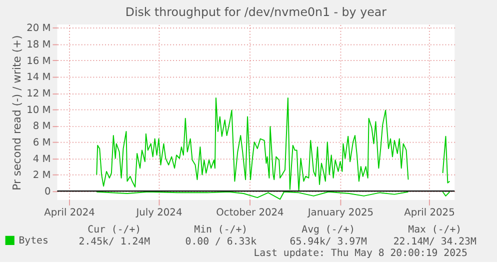 The width and height of the screenshot is (497, 275). Describe the element at coordinates (434, 242) in the screenshot. I see `text: 22.14M/ 34.23M` at that location.